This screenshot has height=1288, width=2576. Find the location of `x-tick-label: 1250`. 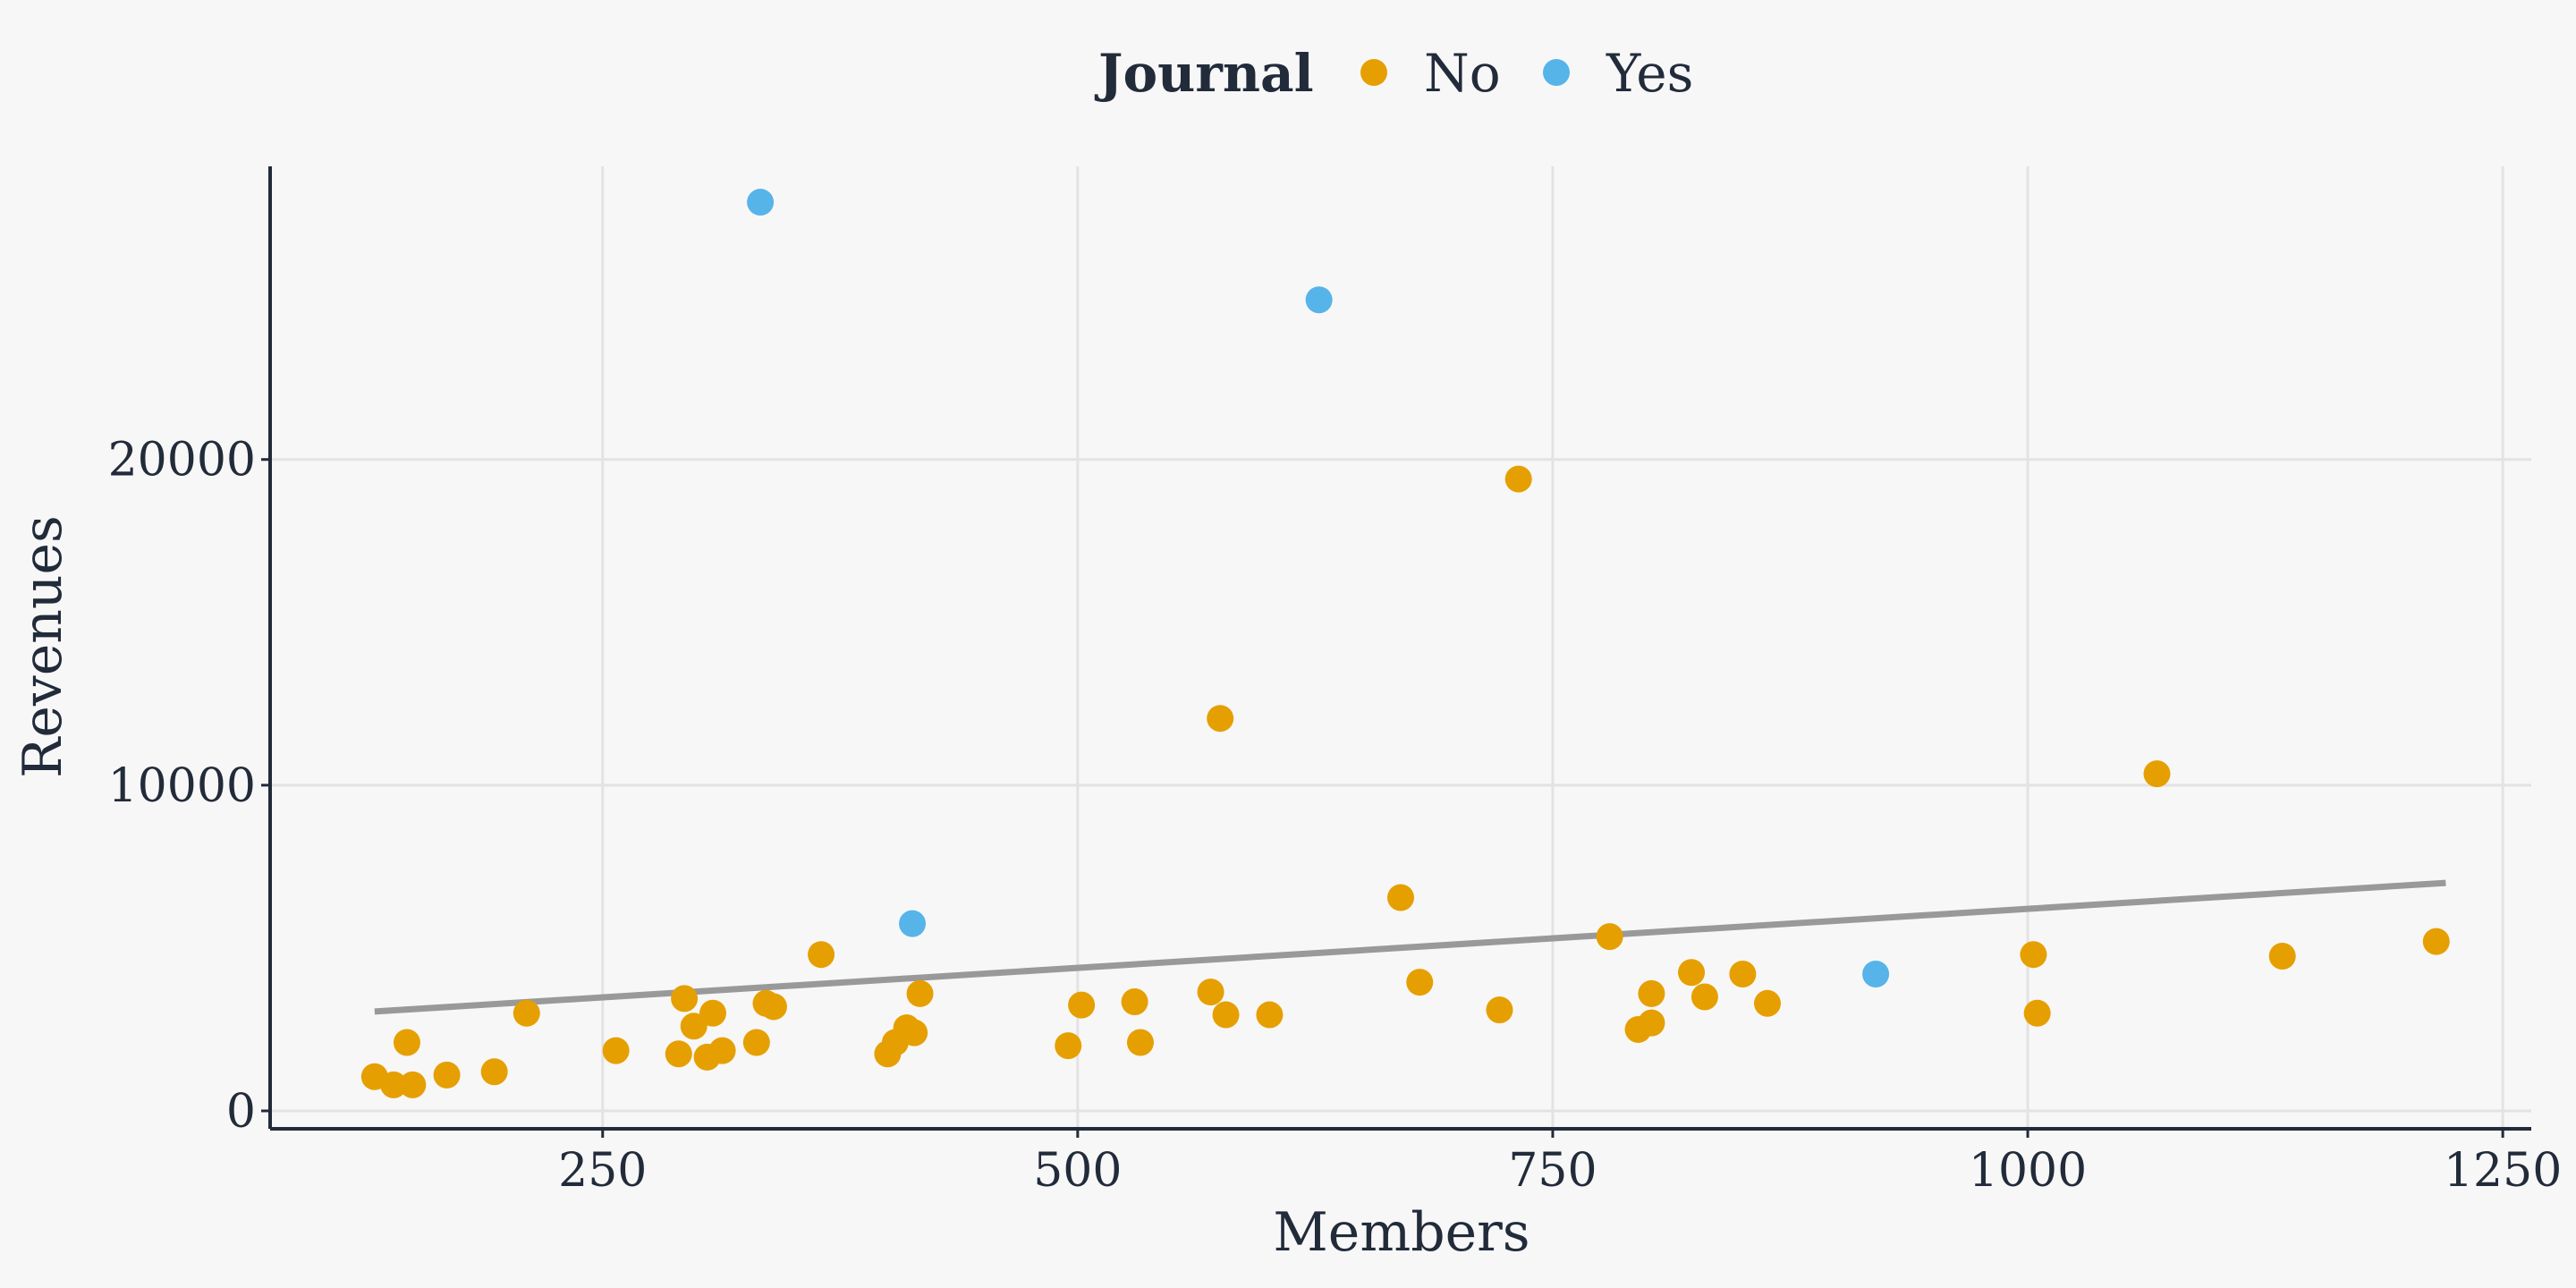

x-tick-label: 1250 is located at coordinates (2503, 1171).